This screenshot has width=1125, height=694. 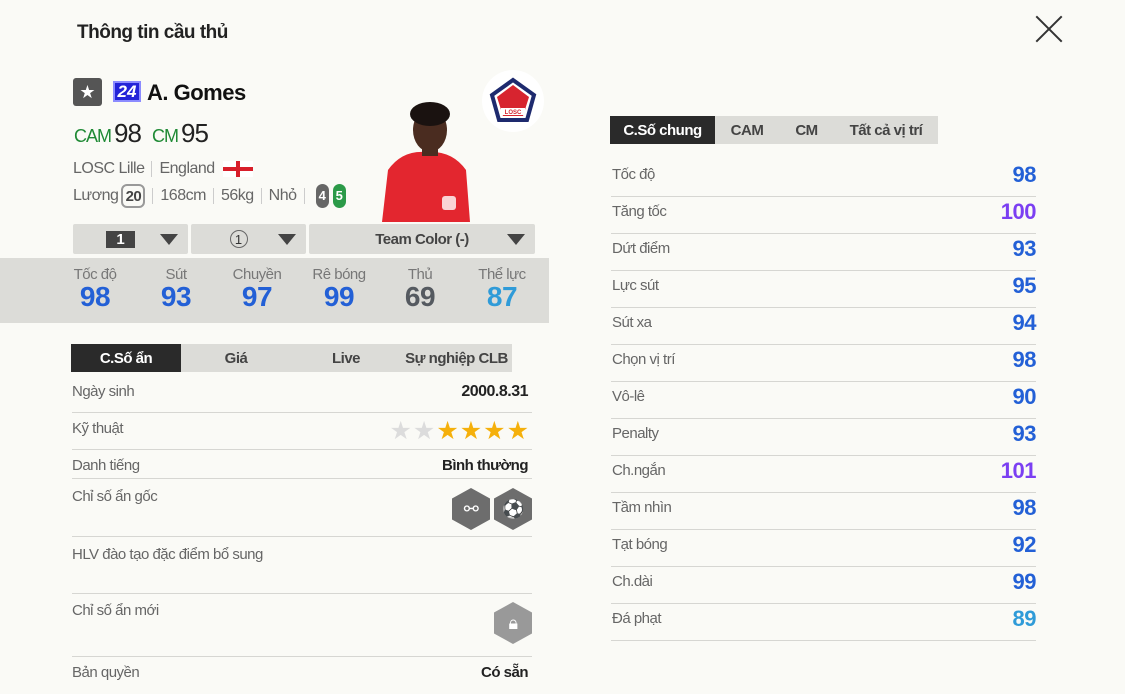 What do you see at coordinates (420, 296) in the screenshot?
I see `summary-stat-value: 69` at bounding box center [420, 296].